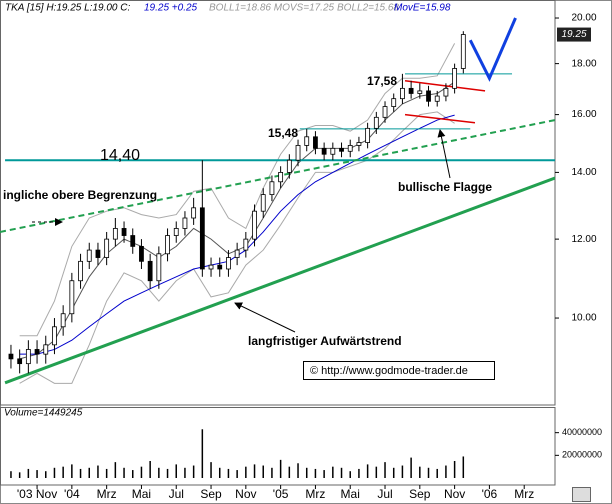 The image size is (612, 504). What do you see at coordinates (582, 455) in the screenshot?
I see `volume-tick-label: 20000000` at bounding box center [582, 455].